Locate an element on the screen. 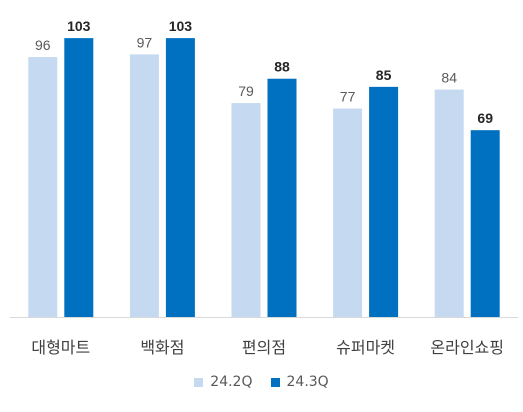  value-label-1-5: 84 is located at coordinates (449, 78).